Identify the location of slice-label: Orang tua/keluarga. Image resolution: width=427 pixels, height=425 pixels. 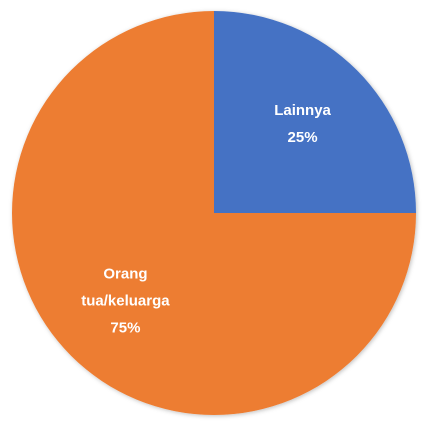
(125, 288).